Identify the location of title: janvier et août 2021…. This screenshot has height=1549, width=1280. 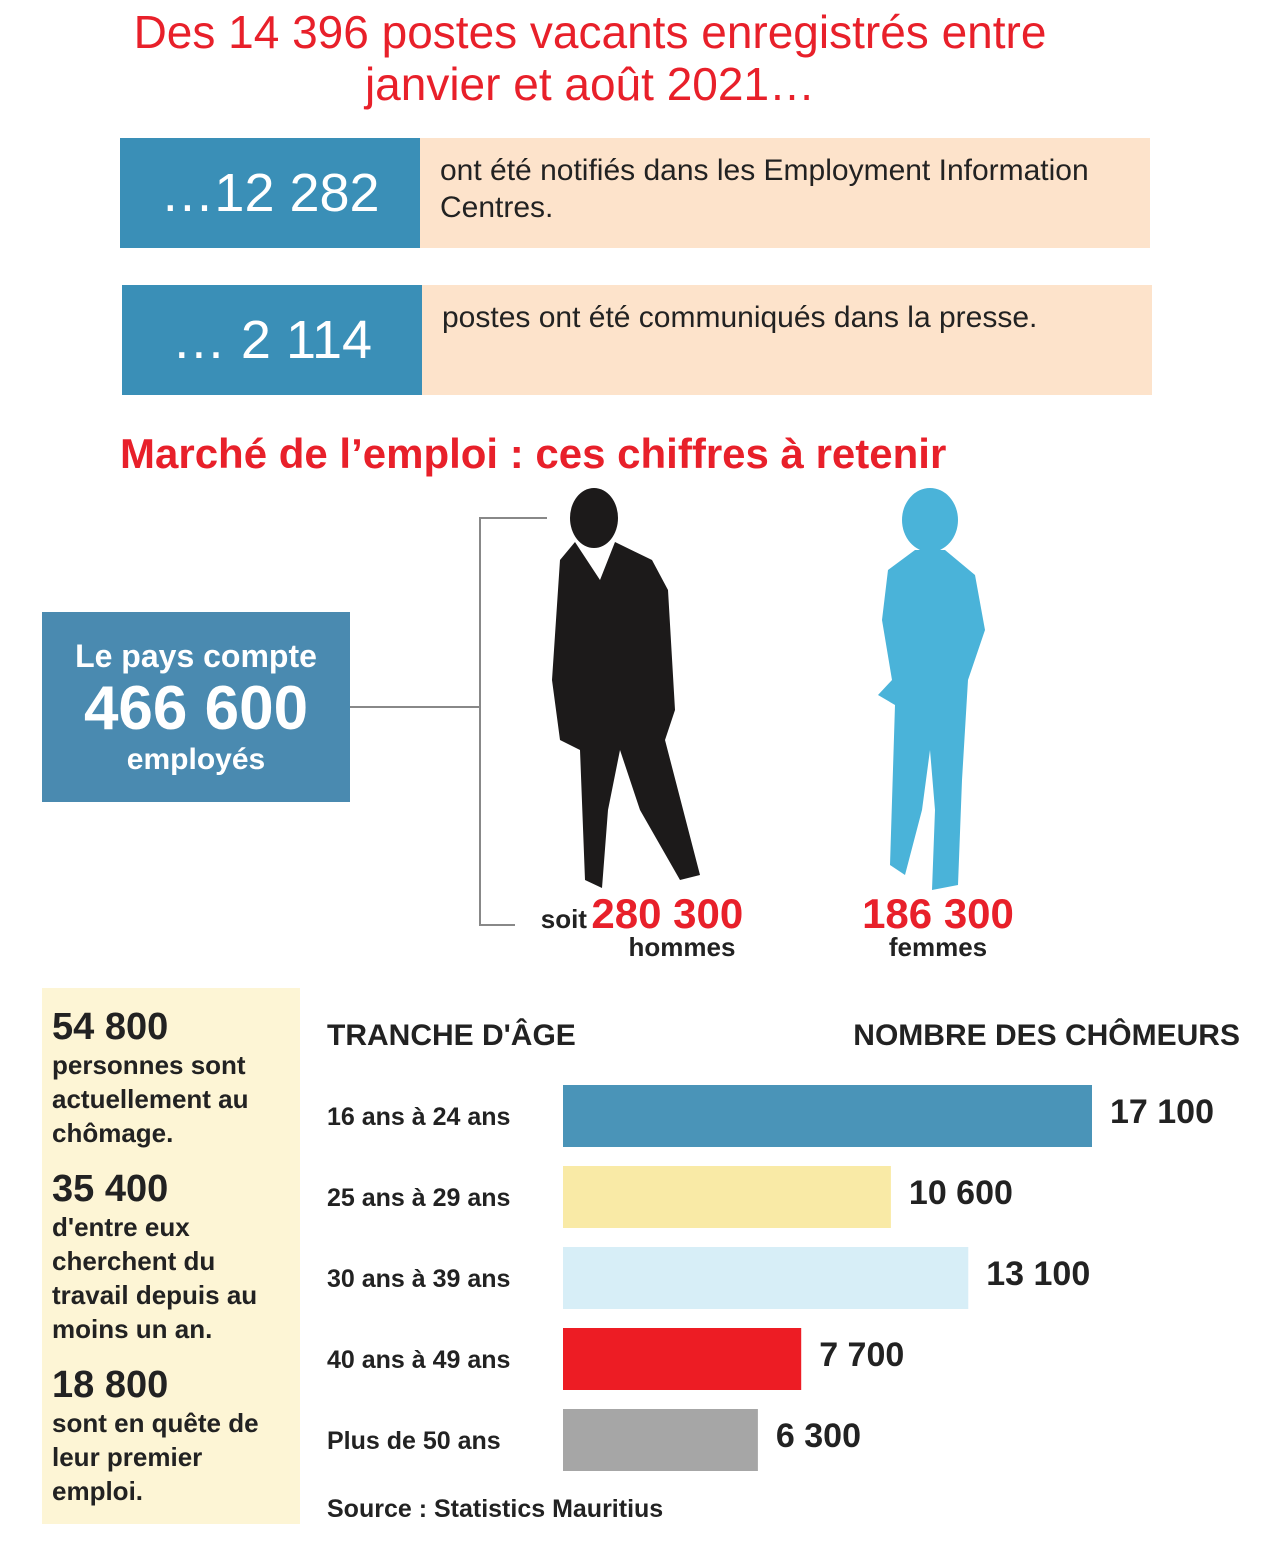
(590, 84).